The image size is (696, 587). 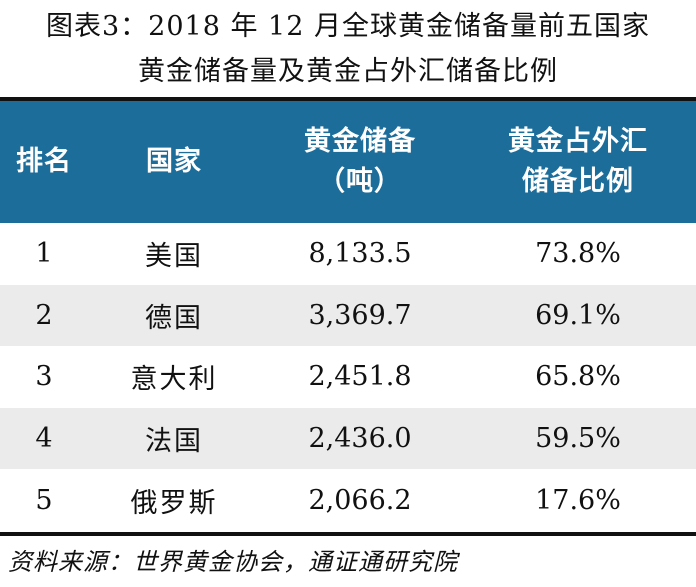 What do you see at coordinates (44, 377) in the screenshot?
I see `rank-cell: 3` at bounding box center [44, 377].